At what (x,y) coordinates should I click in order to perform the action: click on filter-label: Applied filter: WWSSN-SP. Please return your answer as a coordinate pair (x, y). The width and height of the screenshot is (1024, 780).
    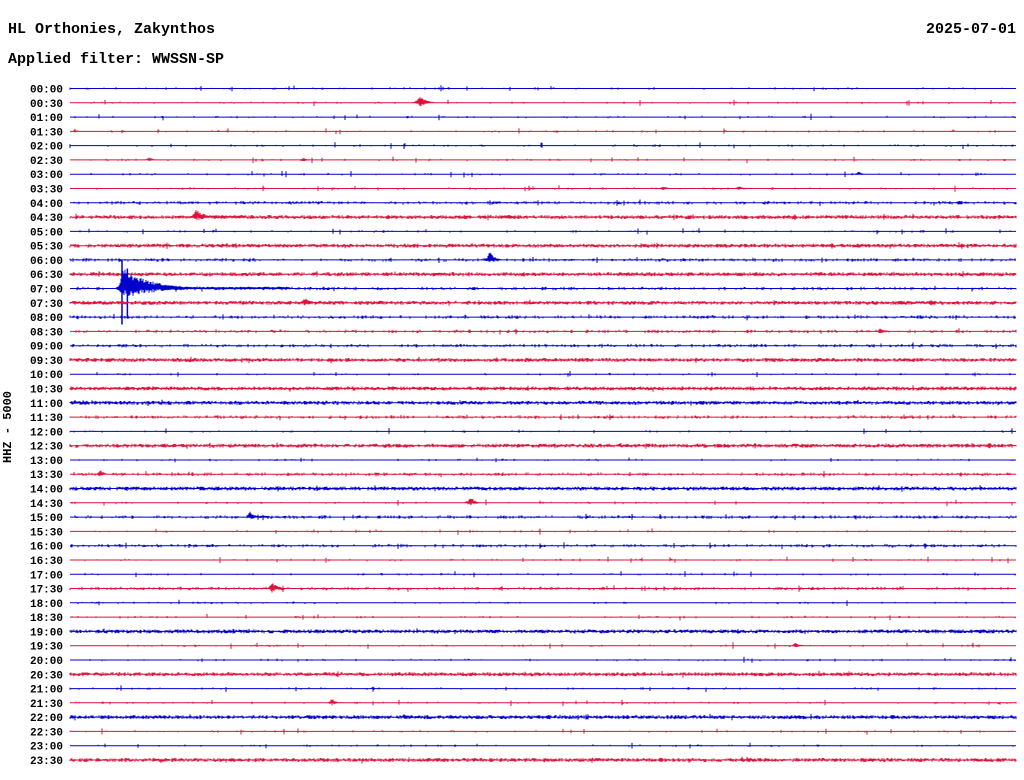
    Looking at the image, I should click on (116, 59).